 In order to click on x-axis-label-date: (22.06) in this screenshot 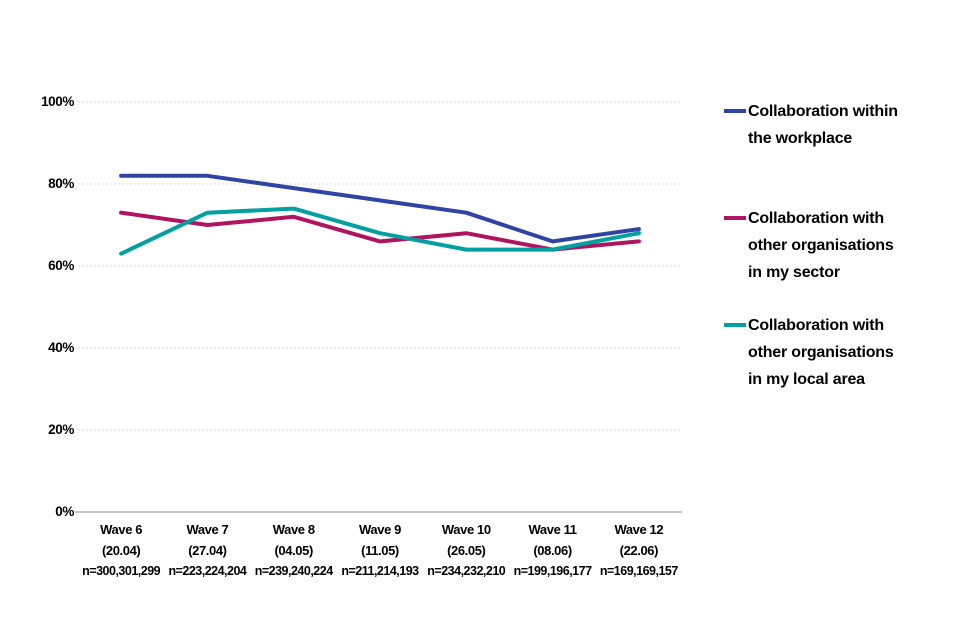, I will do `click(639, 550)`.